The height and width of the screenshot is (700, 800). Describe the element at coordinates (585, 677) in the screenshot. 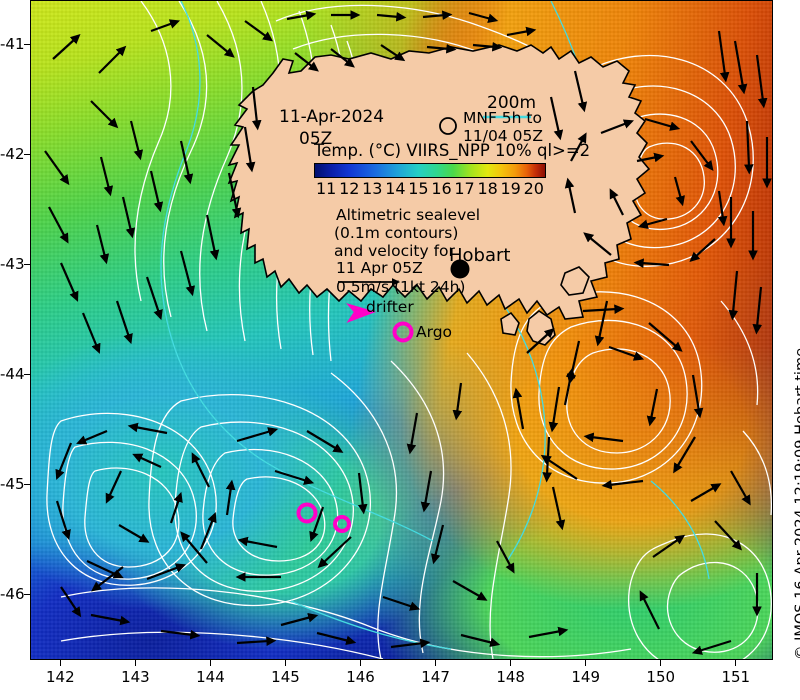

I see `x-tick-label: 149` at that location.